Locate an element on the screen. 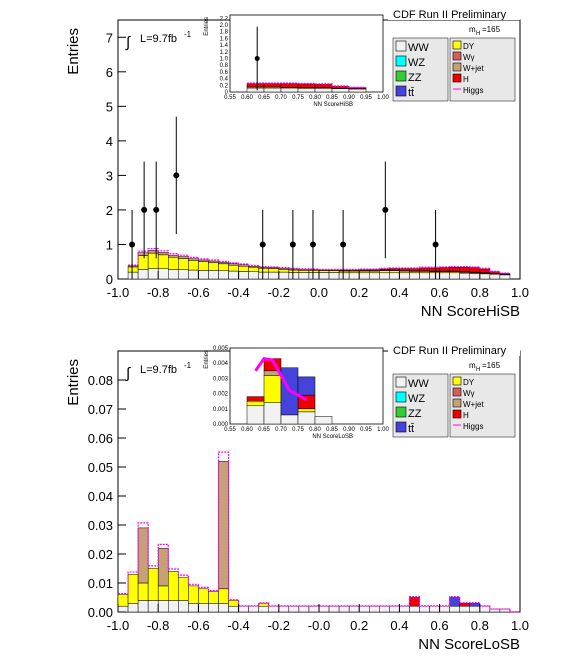 The image size is (567, 667). x-tick-label: 0.4 is located at coordinates (399, 292).